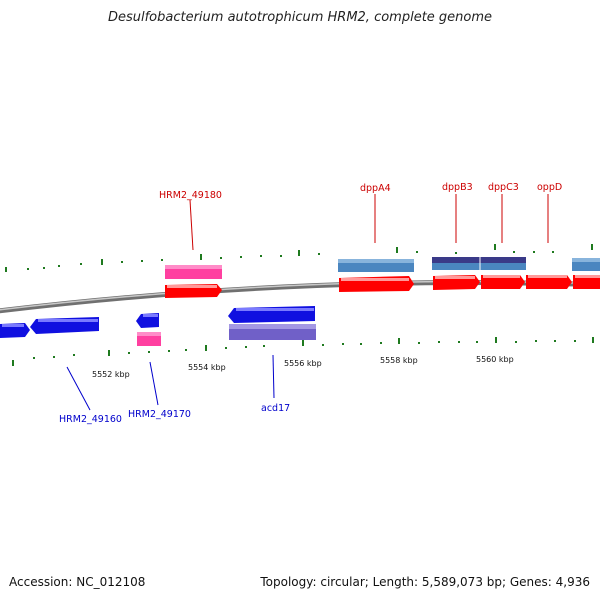  Describe the element at coordinates (495, 359) in the screenshot. I see `scale-tick-label: 5560 kbp` at that location.